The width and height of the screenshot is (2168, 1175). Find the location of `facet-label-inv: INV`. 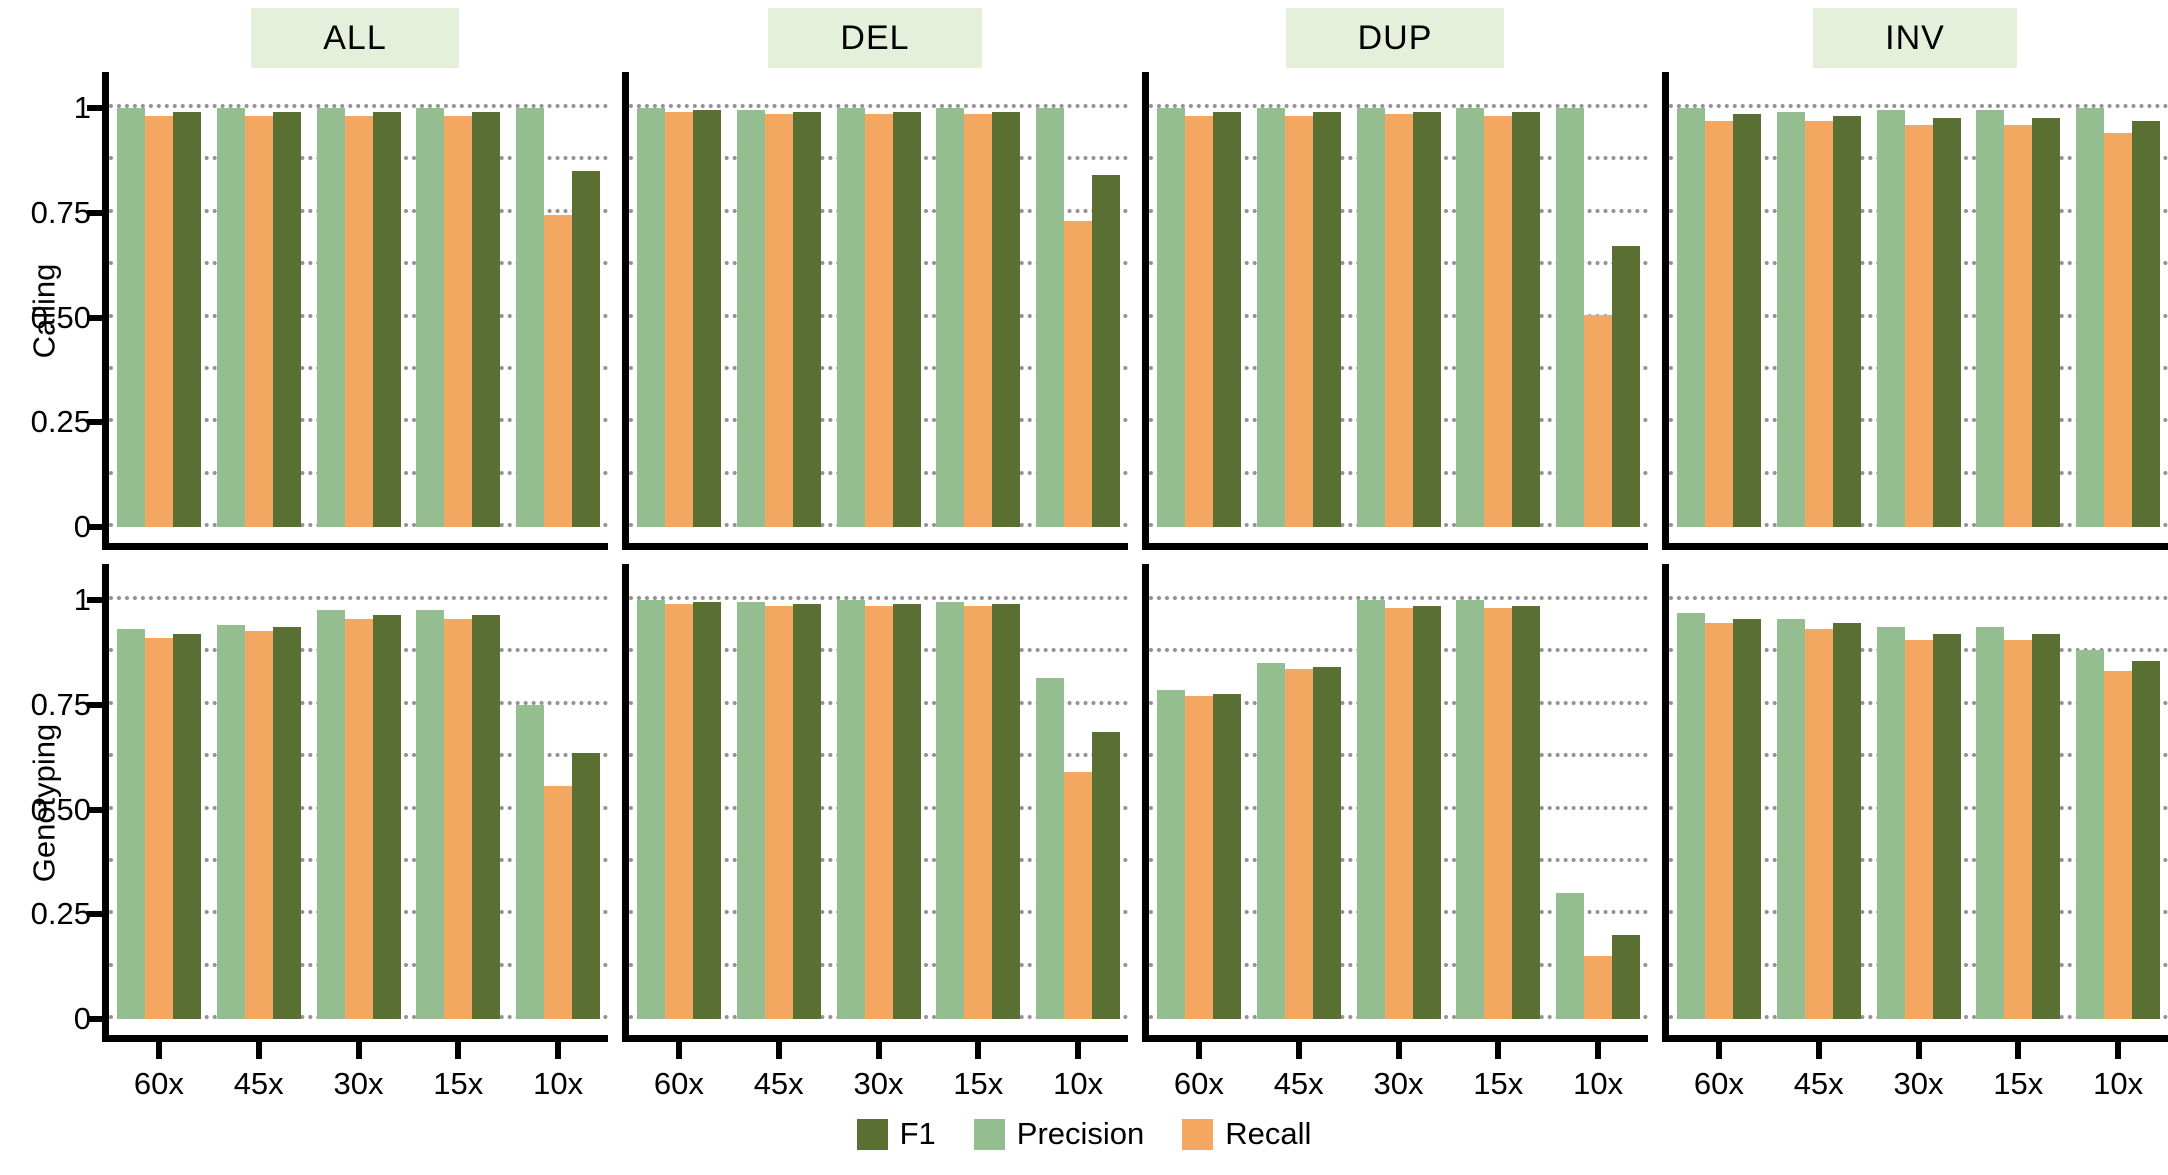

facet-label-inv: INV is located at coordinates (1915, 38).